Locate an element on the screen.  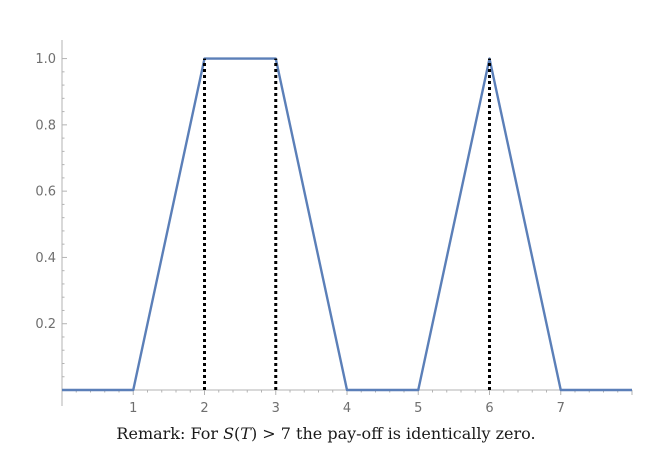
x-tick-label: 4 is located at coordinates (347, 408).